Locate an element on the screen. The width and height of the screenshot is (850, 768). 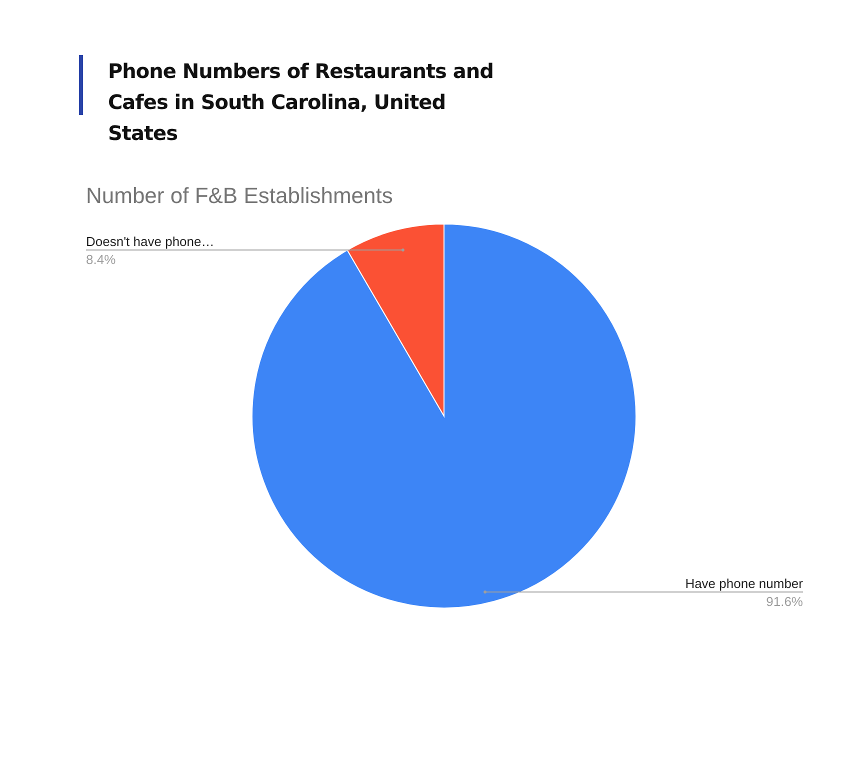
data-label: 91.6% is located at coordinates (785, 601).